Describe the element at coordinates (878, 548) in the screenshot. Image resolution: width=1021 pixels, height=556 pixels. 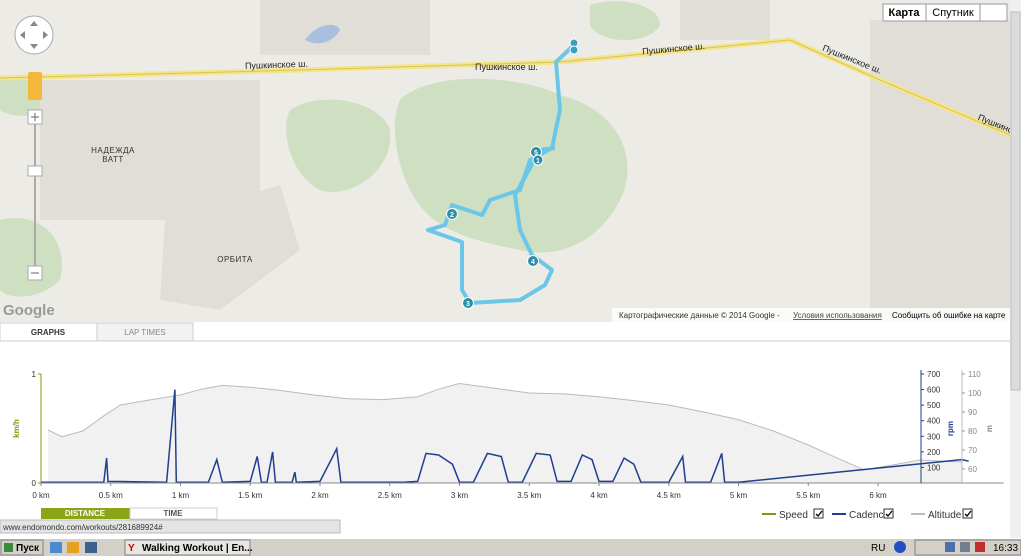
I see `language: RU` at that location.